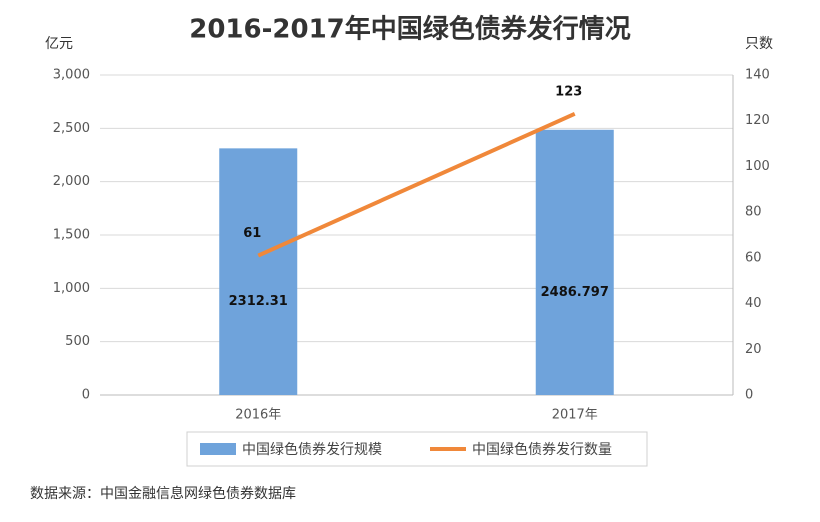  What do you see at coordinates (757, 120) in the screenshot?
I see `y2-tick-label: 120` at bounding box center [757, 120].